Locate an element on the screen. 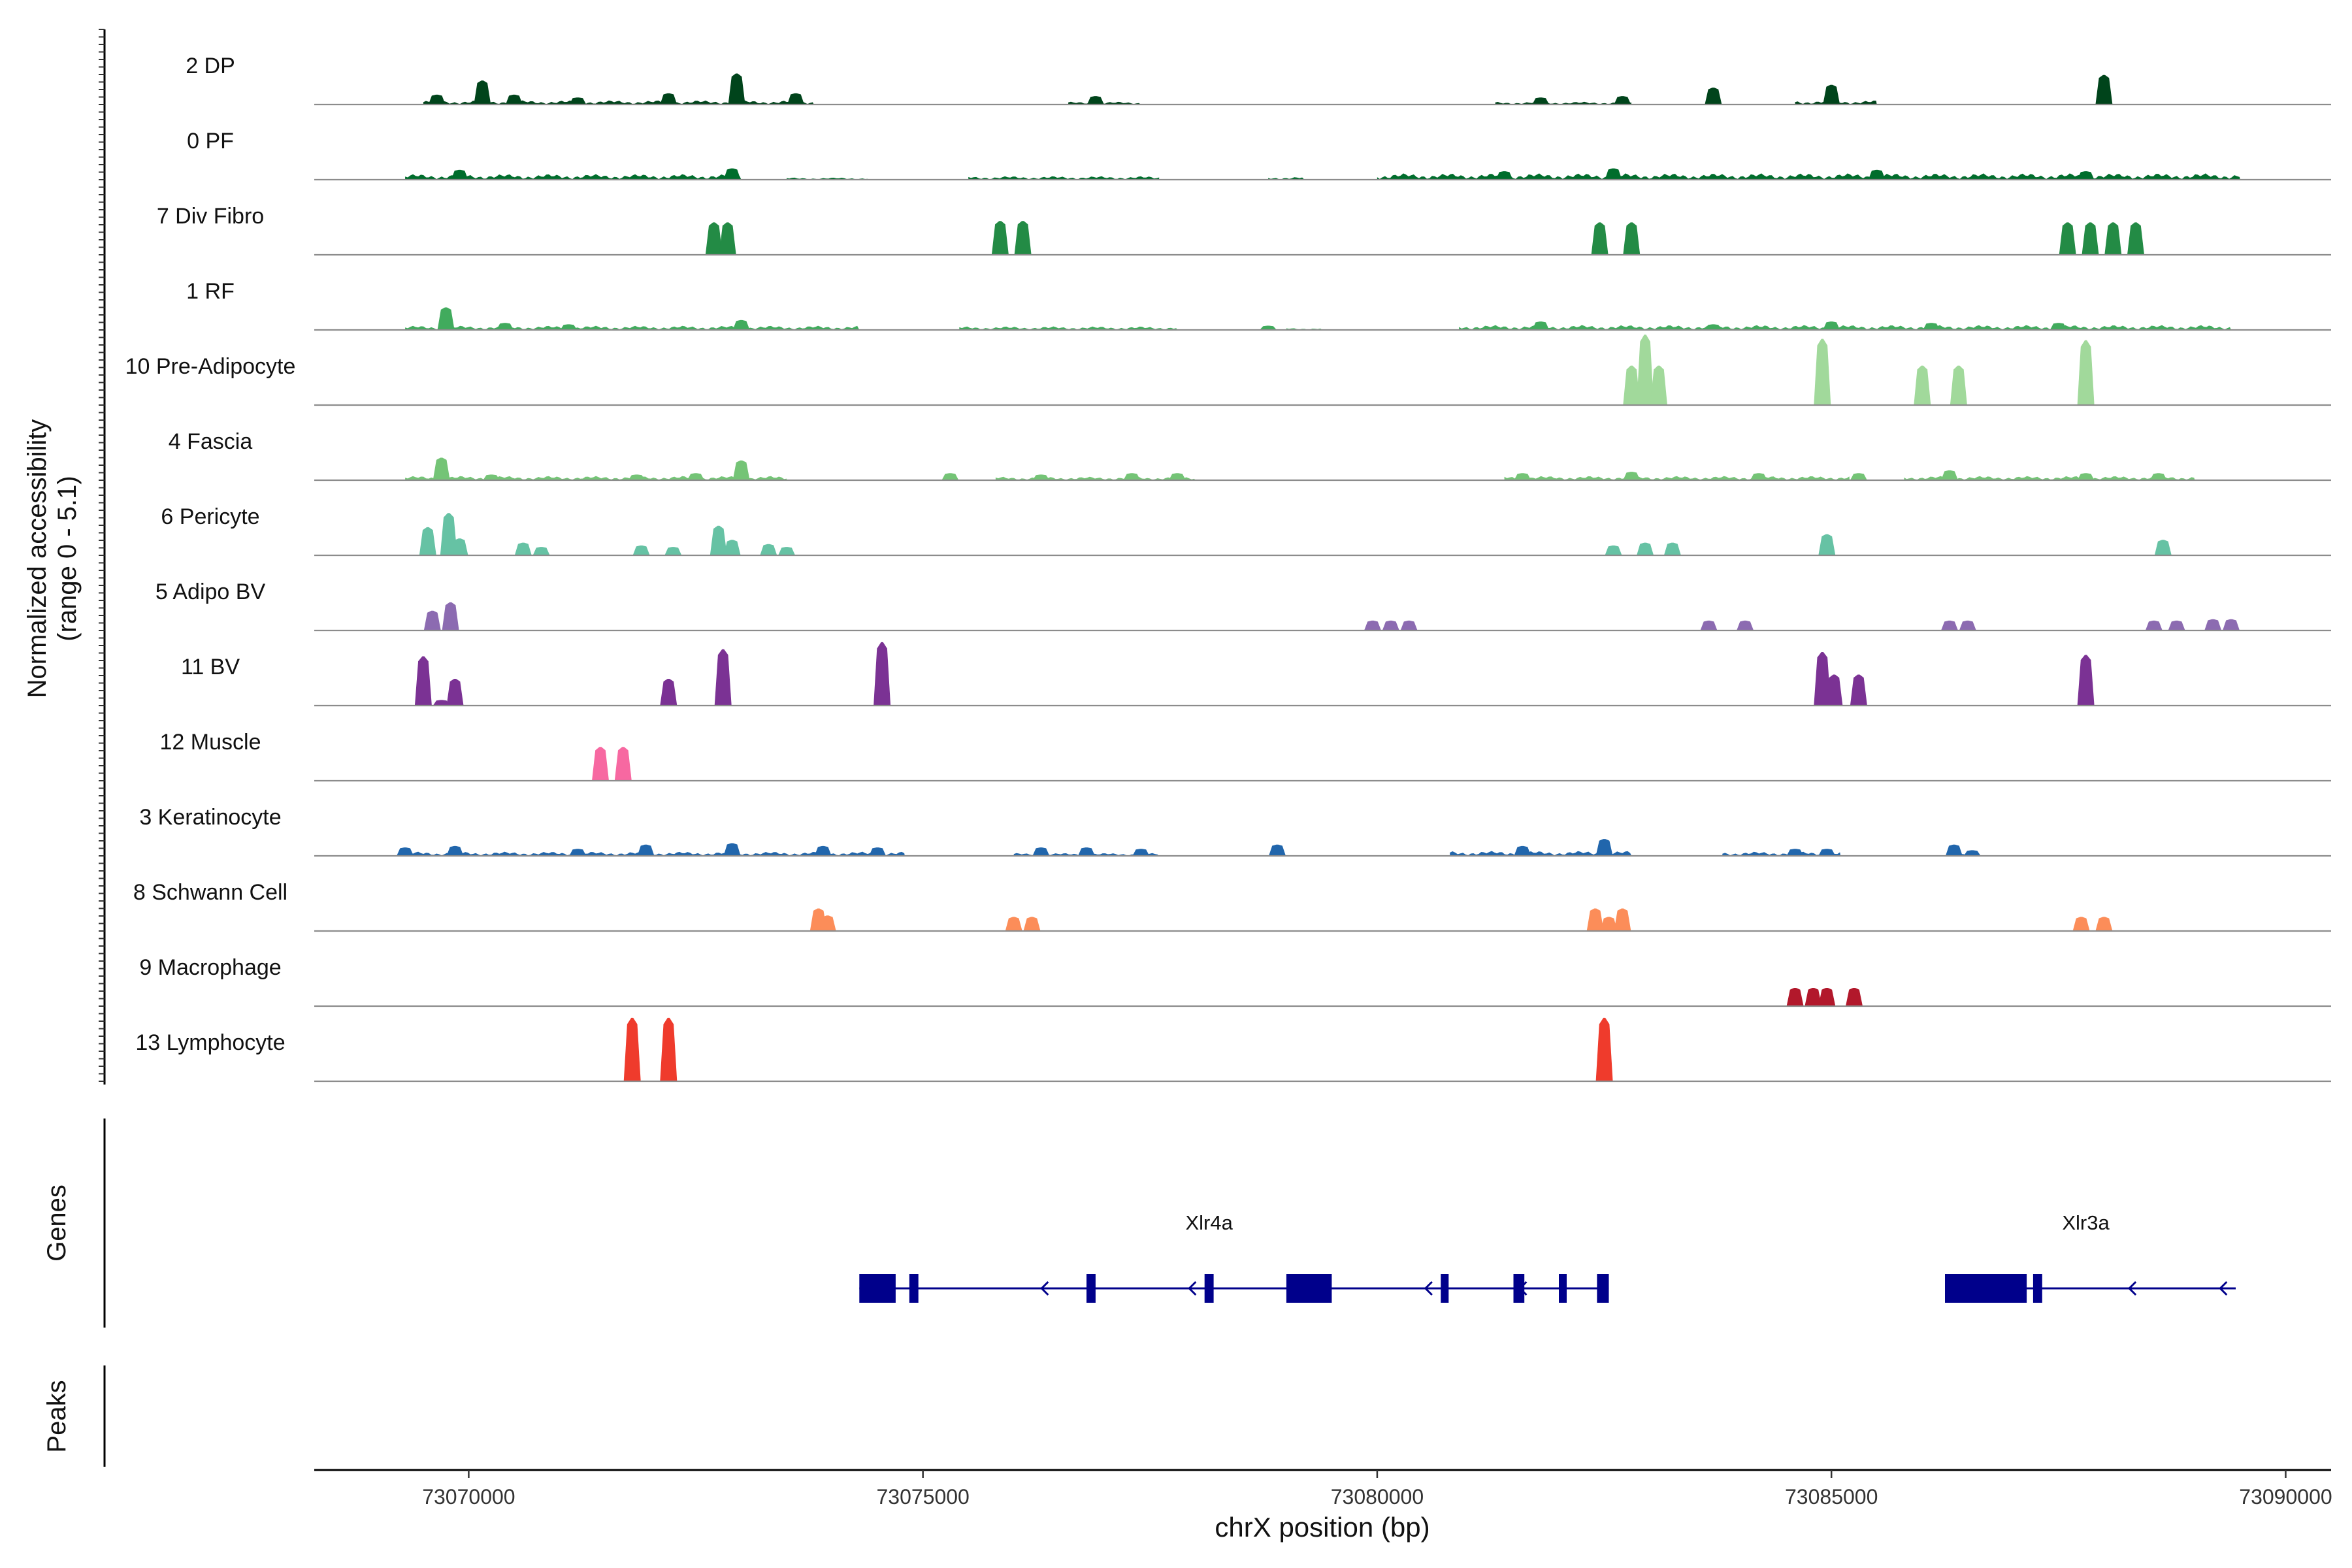 This screenshot has width=2352, height=1568. track-1-rf-background is located at coordinates (1068, 328).